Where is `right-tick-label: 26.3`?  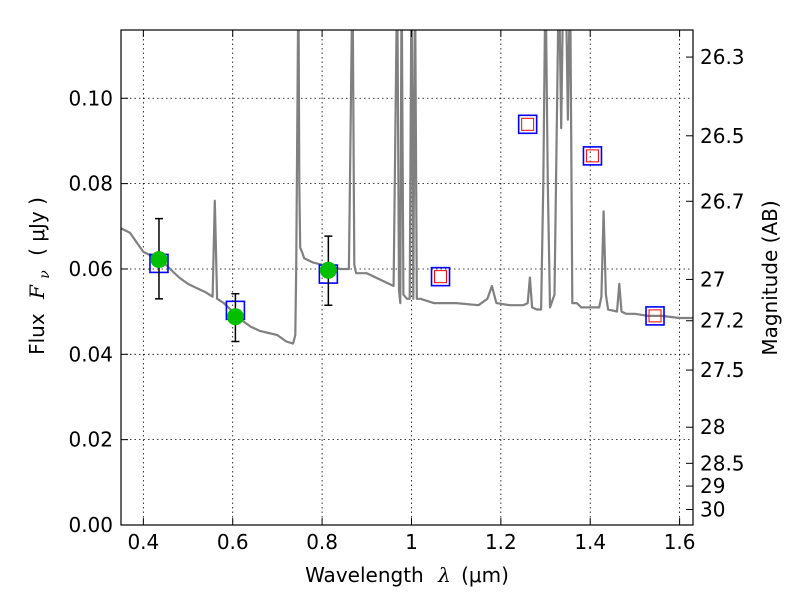 right-tick-label: 26.3 is located at coordinates (722, 57).